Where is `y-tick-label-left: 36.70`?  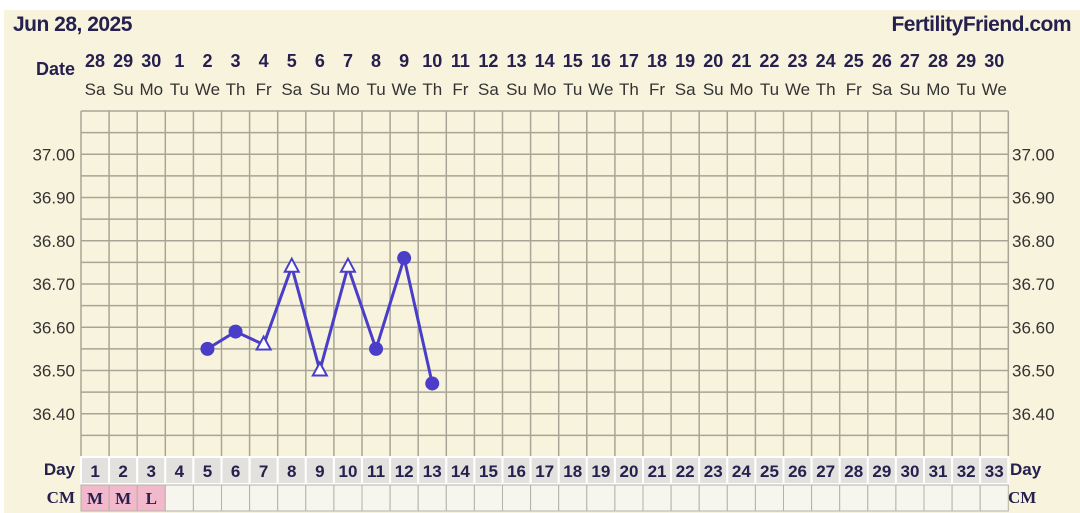
y-tick-label-left: 36.70 is located at coordinates (53, 284).